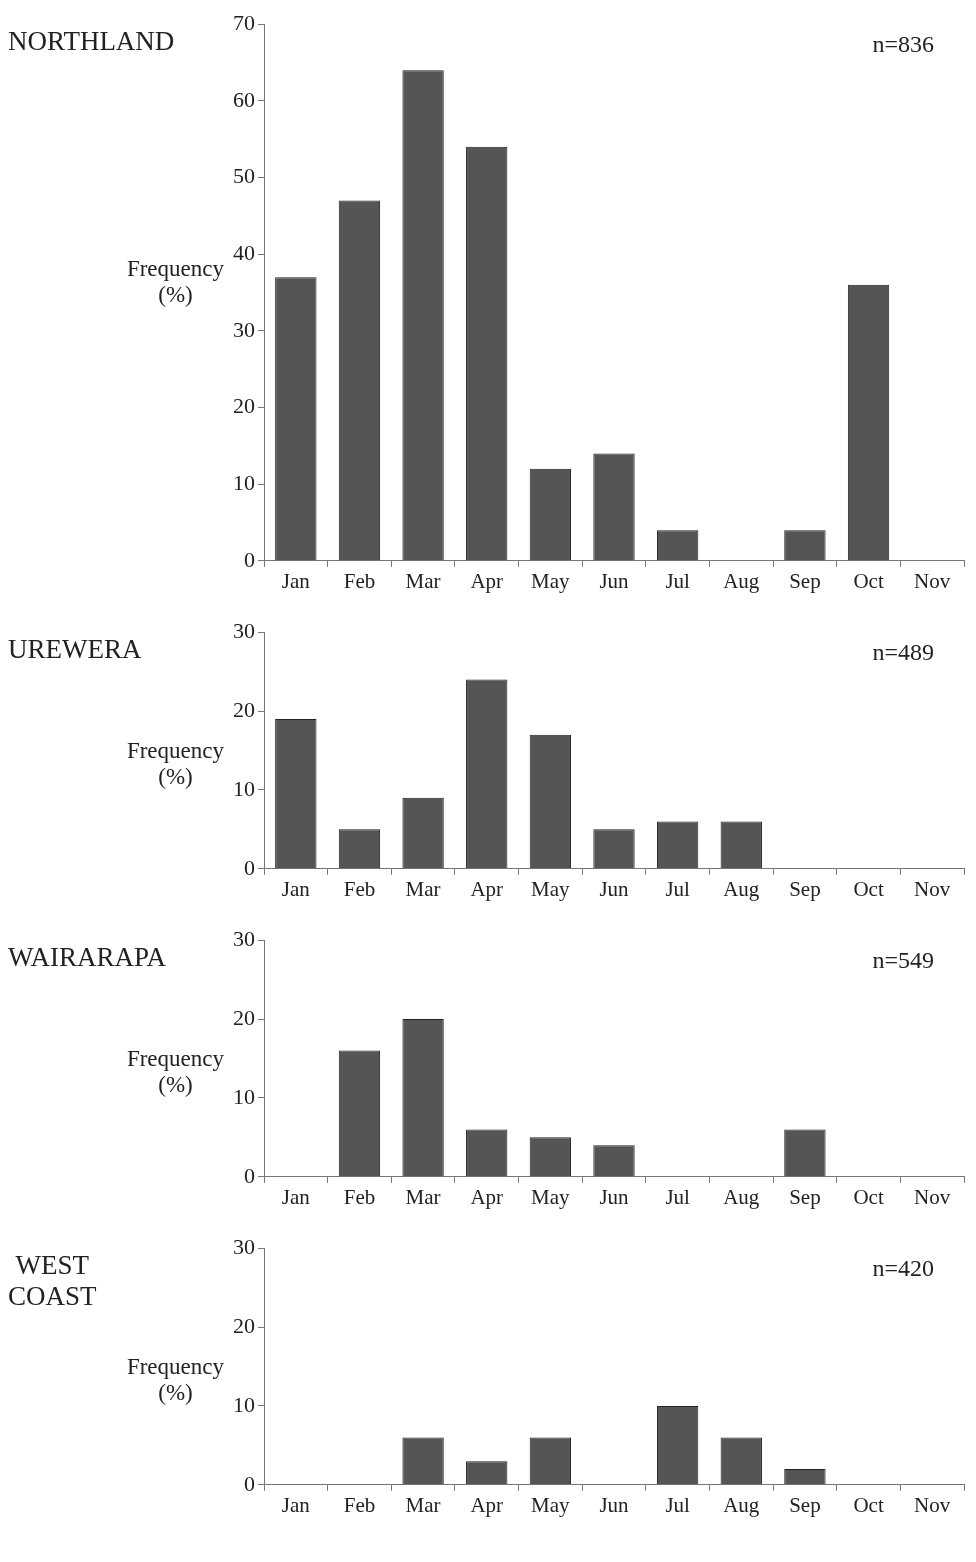  What do you see at coordinates (91, 41) in the screenshot?
I see `chart-title: NORTHLAND` at bounding box center [91, 41].